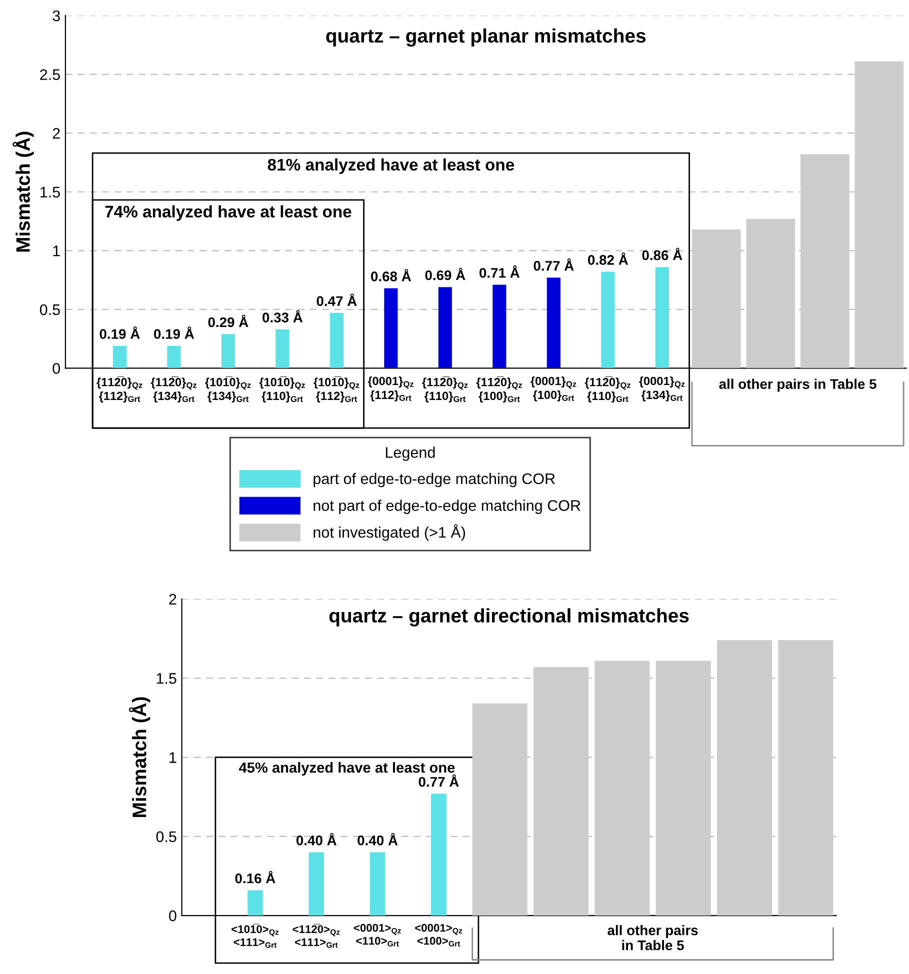 The height and width of the screenshot is (974, 909). What do you see at coordinates (438, 935) in the screenshot?
I see `x-tick-label: <0001>$_{Qz}$ <100>$_{Grt}$` at bounding box center [438, 935].